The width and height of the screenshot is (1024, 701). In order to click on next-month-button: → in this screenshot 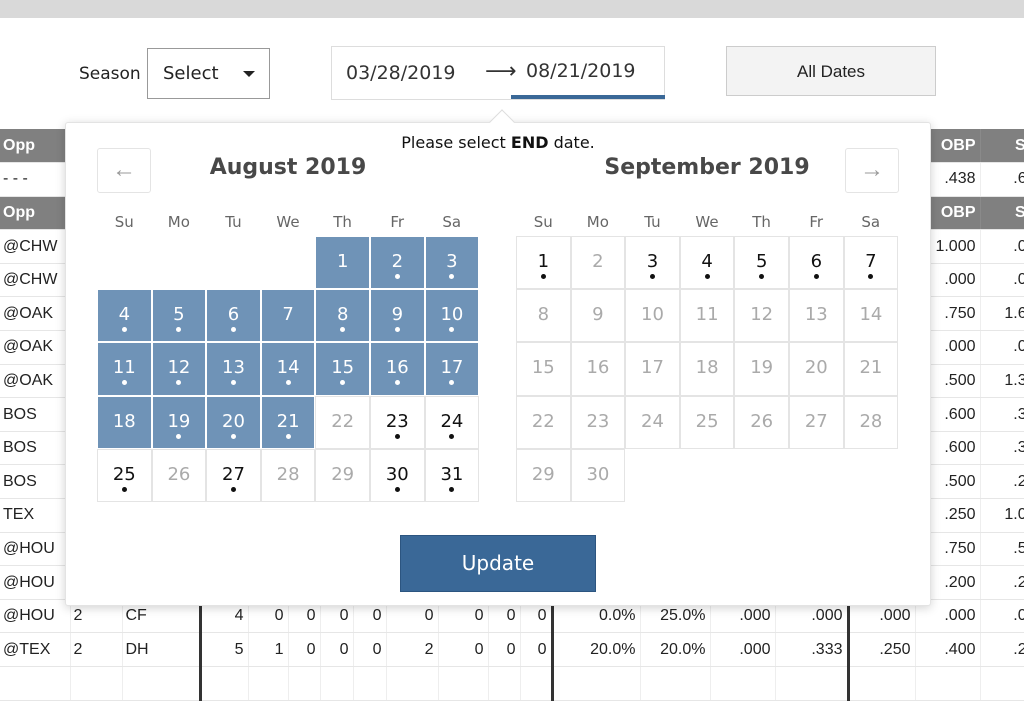, I will do `click(872, 170)`.